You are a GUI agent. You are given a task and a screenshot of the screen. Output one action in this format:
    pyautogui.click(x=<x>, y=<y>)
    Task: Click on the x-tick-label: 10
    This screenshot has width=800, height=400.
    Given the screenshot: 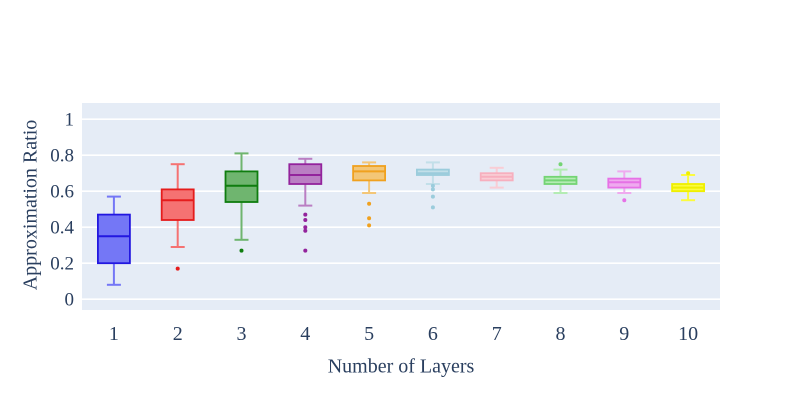 What is the action you would take?
    pyautogui.click(x=688, y=334)
    